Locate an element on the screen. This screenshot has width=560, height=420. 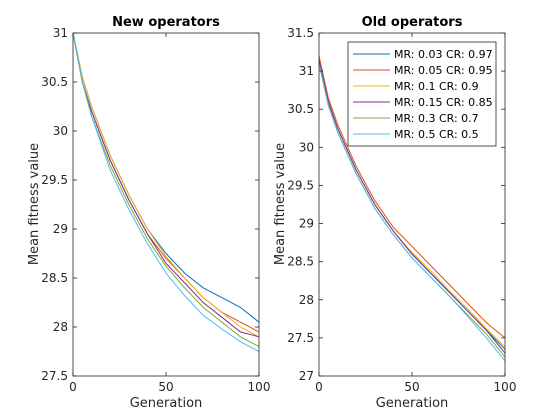
y-tick-label: 31.5 is located at coordinates (300, 33).